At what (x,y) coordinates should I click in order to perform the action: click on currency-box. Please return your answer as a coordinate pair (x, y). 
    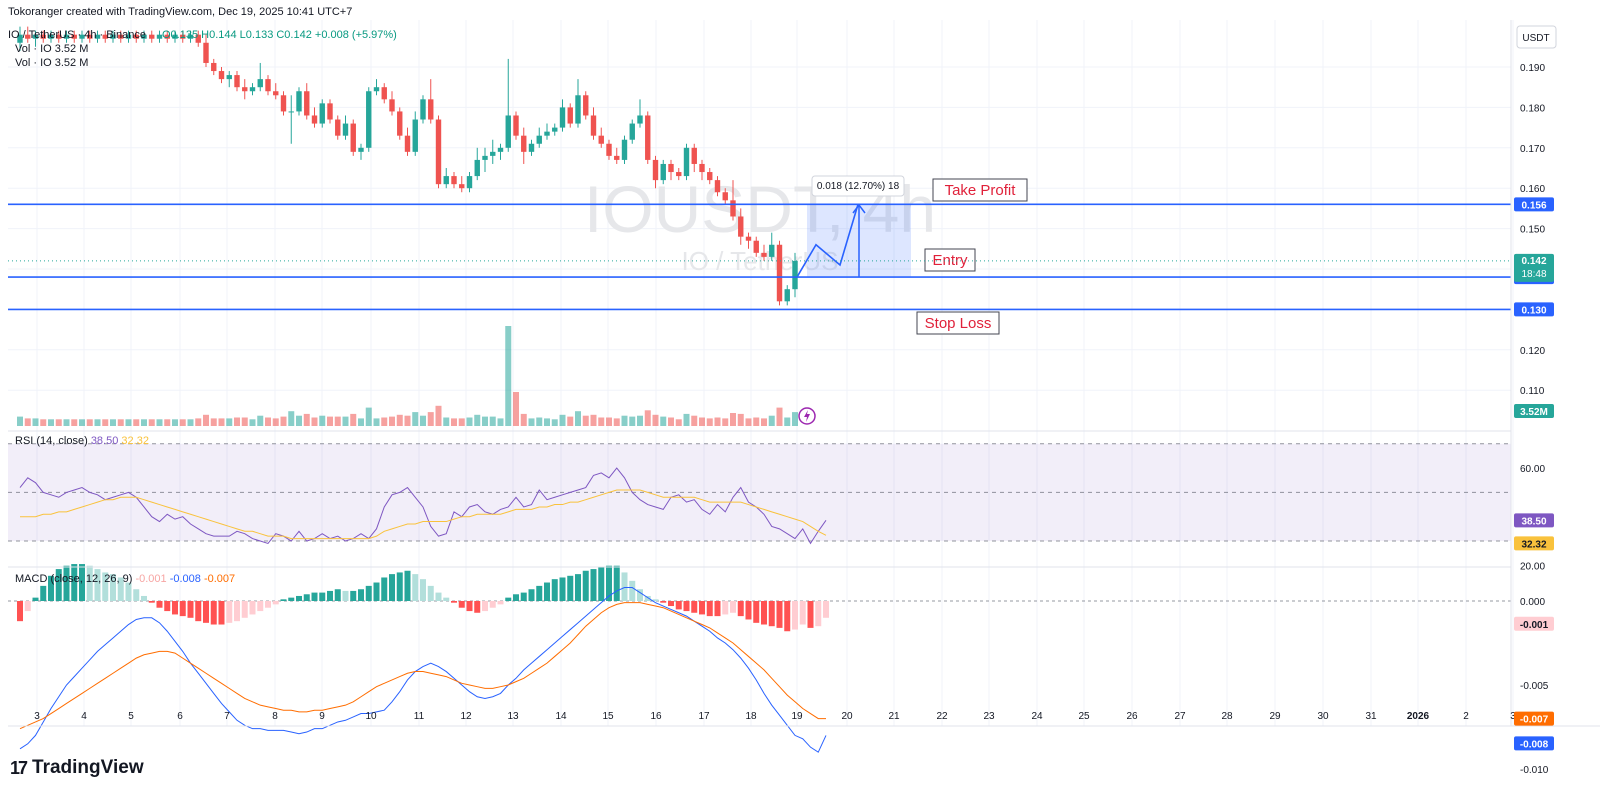
    Looking at the image, I should click on (1536, 37).